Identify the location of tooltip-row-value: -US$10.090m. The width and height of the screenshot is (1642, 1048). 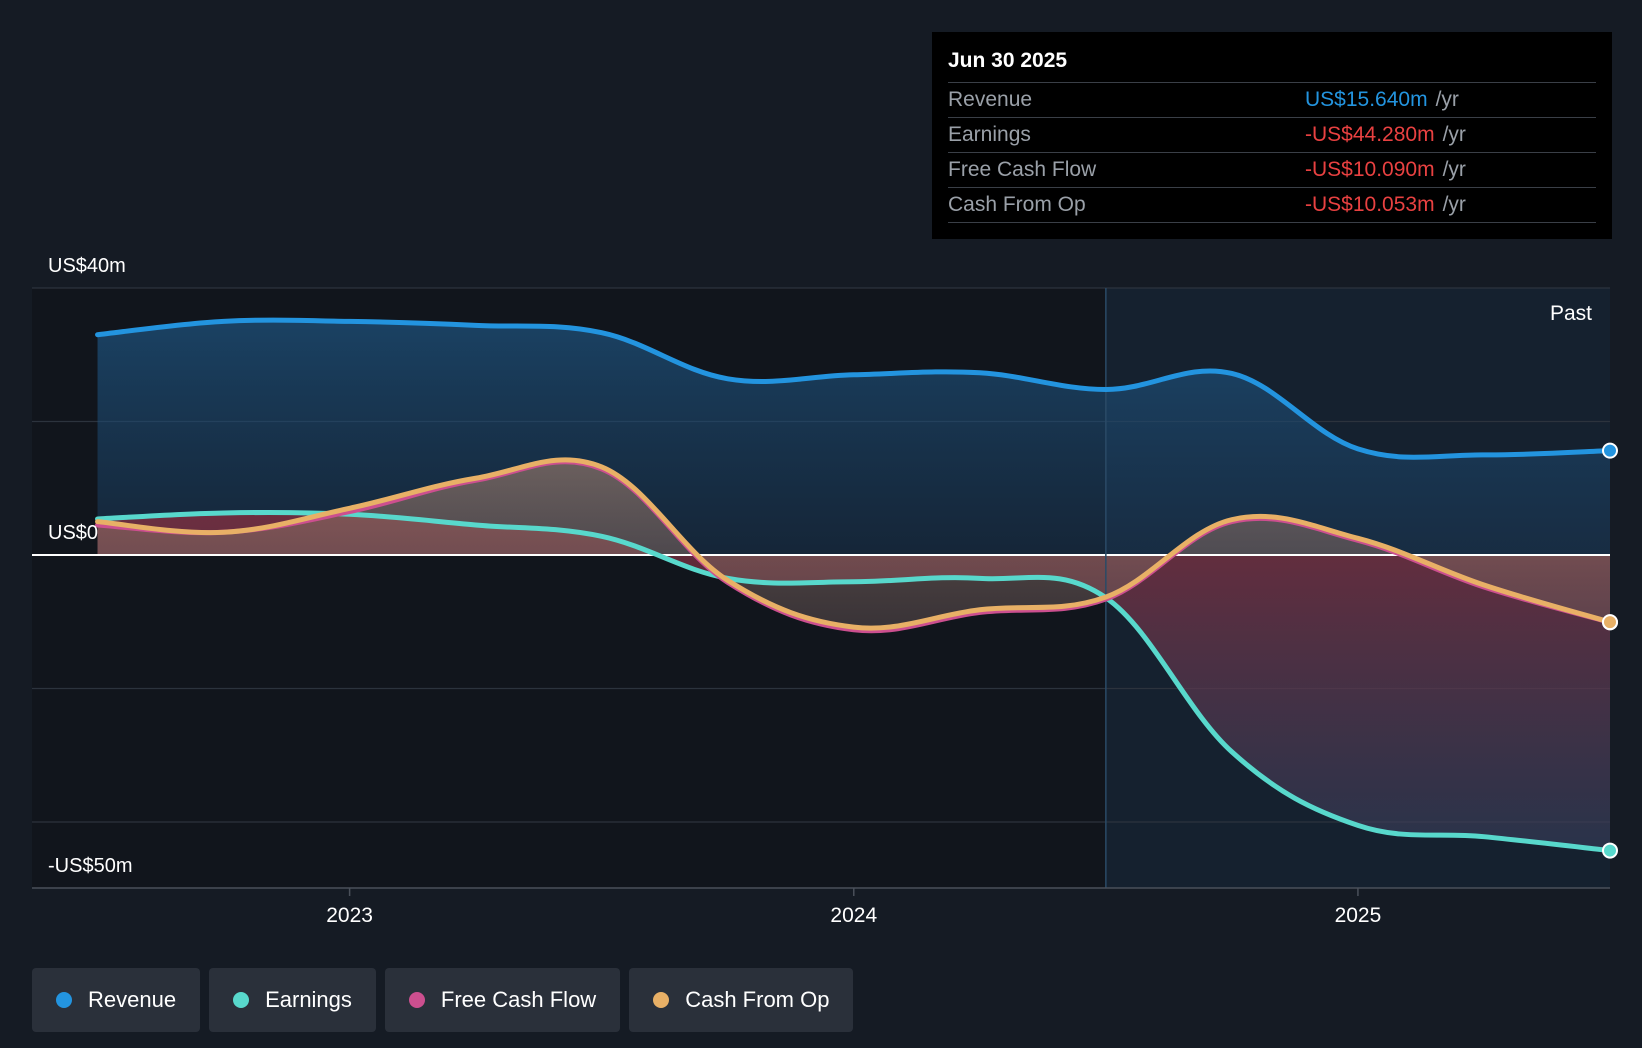
(1370, 169).